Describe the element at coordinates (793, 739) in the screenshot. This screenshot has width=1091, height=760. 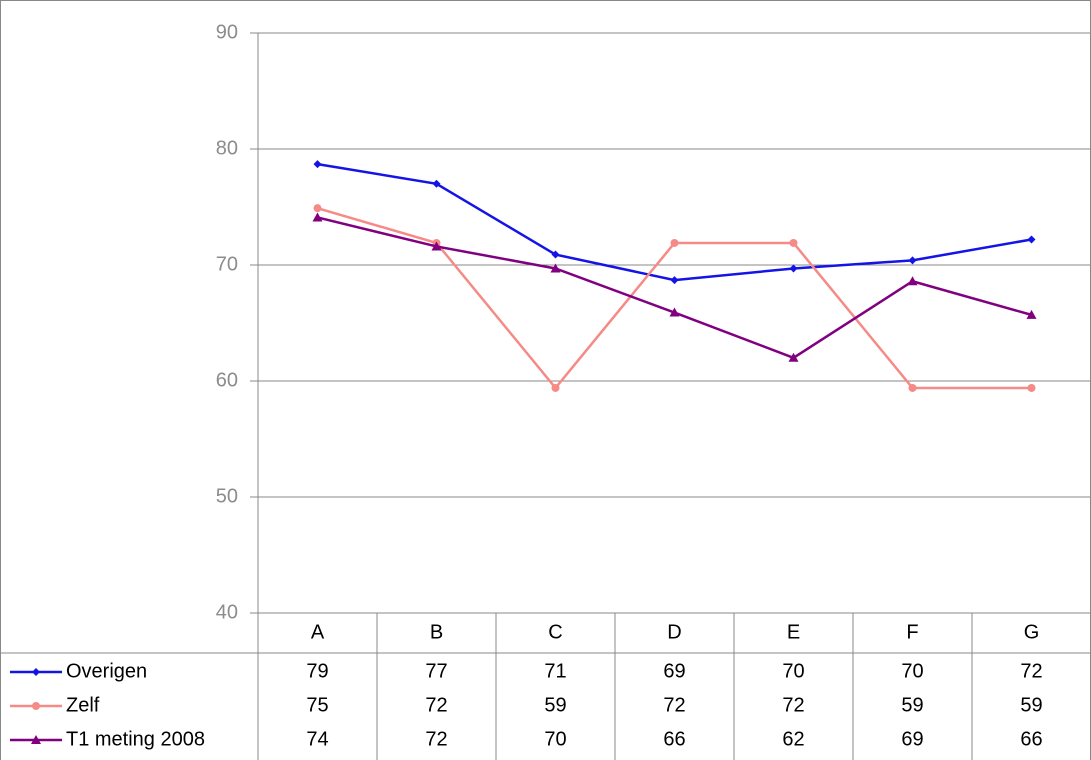
I see `table-value: 62` at that location.